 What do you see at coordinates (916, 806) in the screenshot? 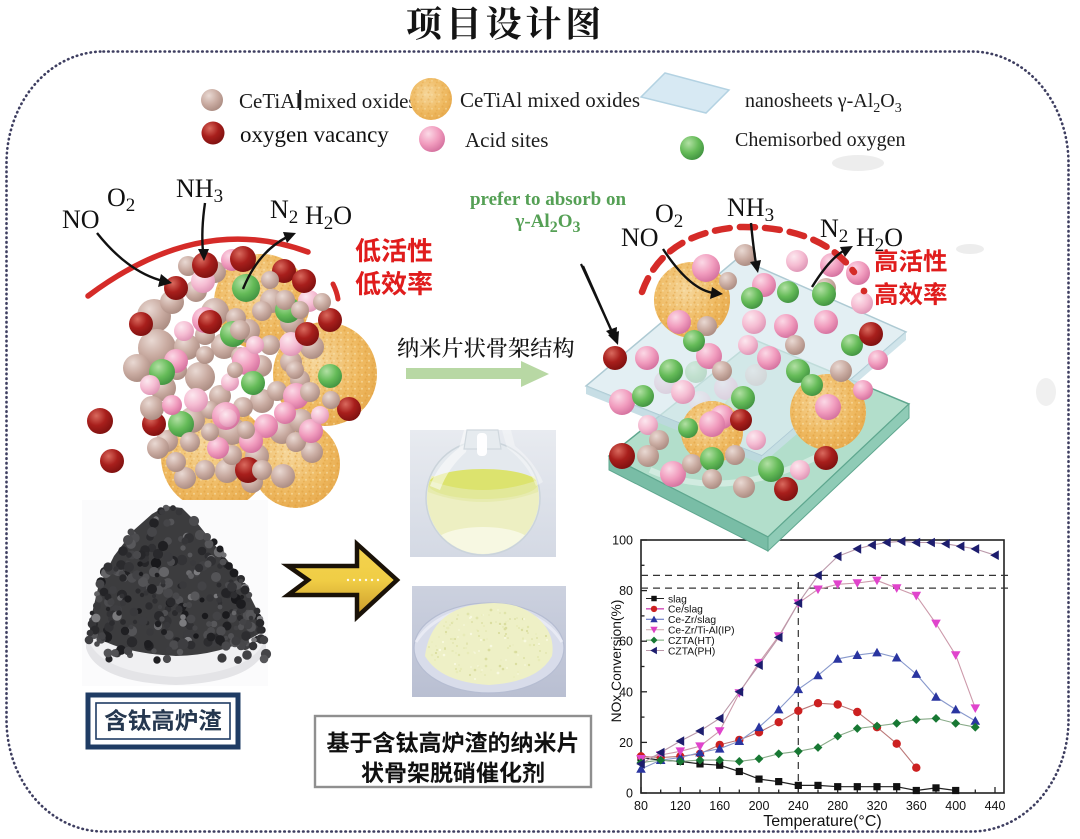
I see `svg-text: 360` at bounding box center [916, 806].